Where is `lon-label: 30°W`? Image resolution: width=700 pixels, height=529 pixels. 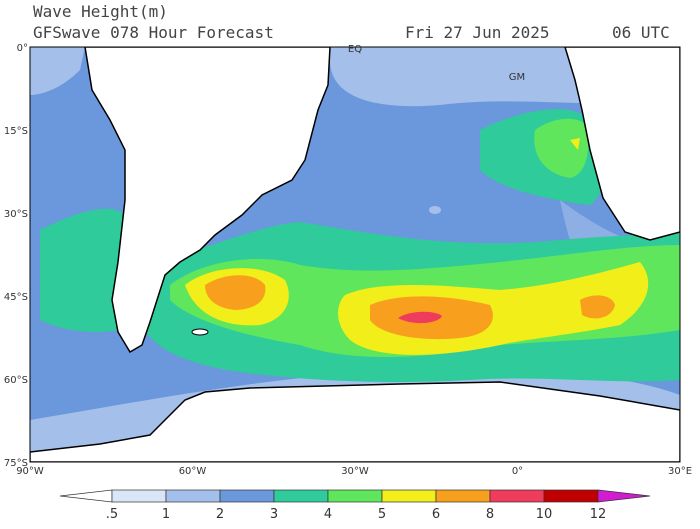 lon-label: 30°W is located at coordinates (355, 471).